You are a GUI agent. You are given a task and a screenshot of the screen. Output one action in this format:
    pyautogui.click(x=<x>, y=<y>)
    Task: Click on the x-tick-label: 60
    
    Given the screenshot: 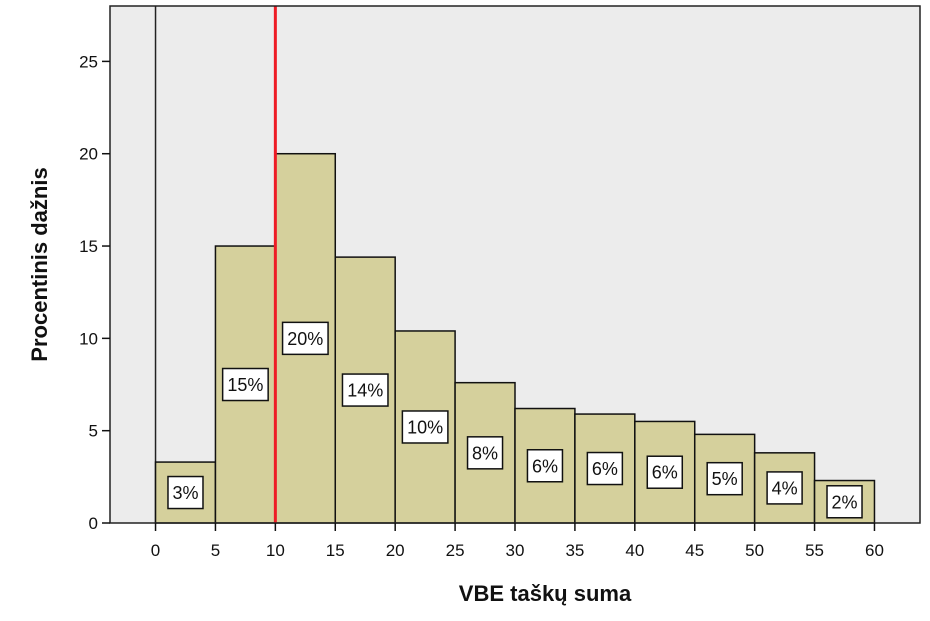 What is the action you would take?
    pyautogui.click(x=874, y=550)
    